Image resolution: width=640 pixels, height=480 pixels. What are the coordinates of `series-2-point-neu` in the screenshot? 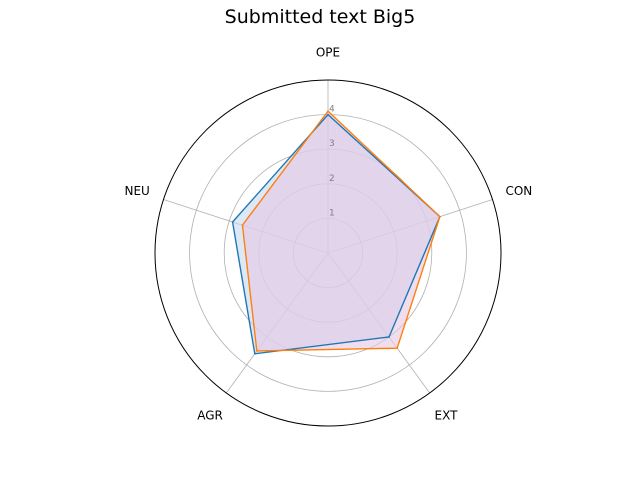 It's located at (242, 225).